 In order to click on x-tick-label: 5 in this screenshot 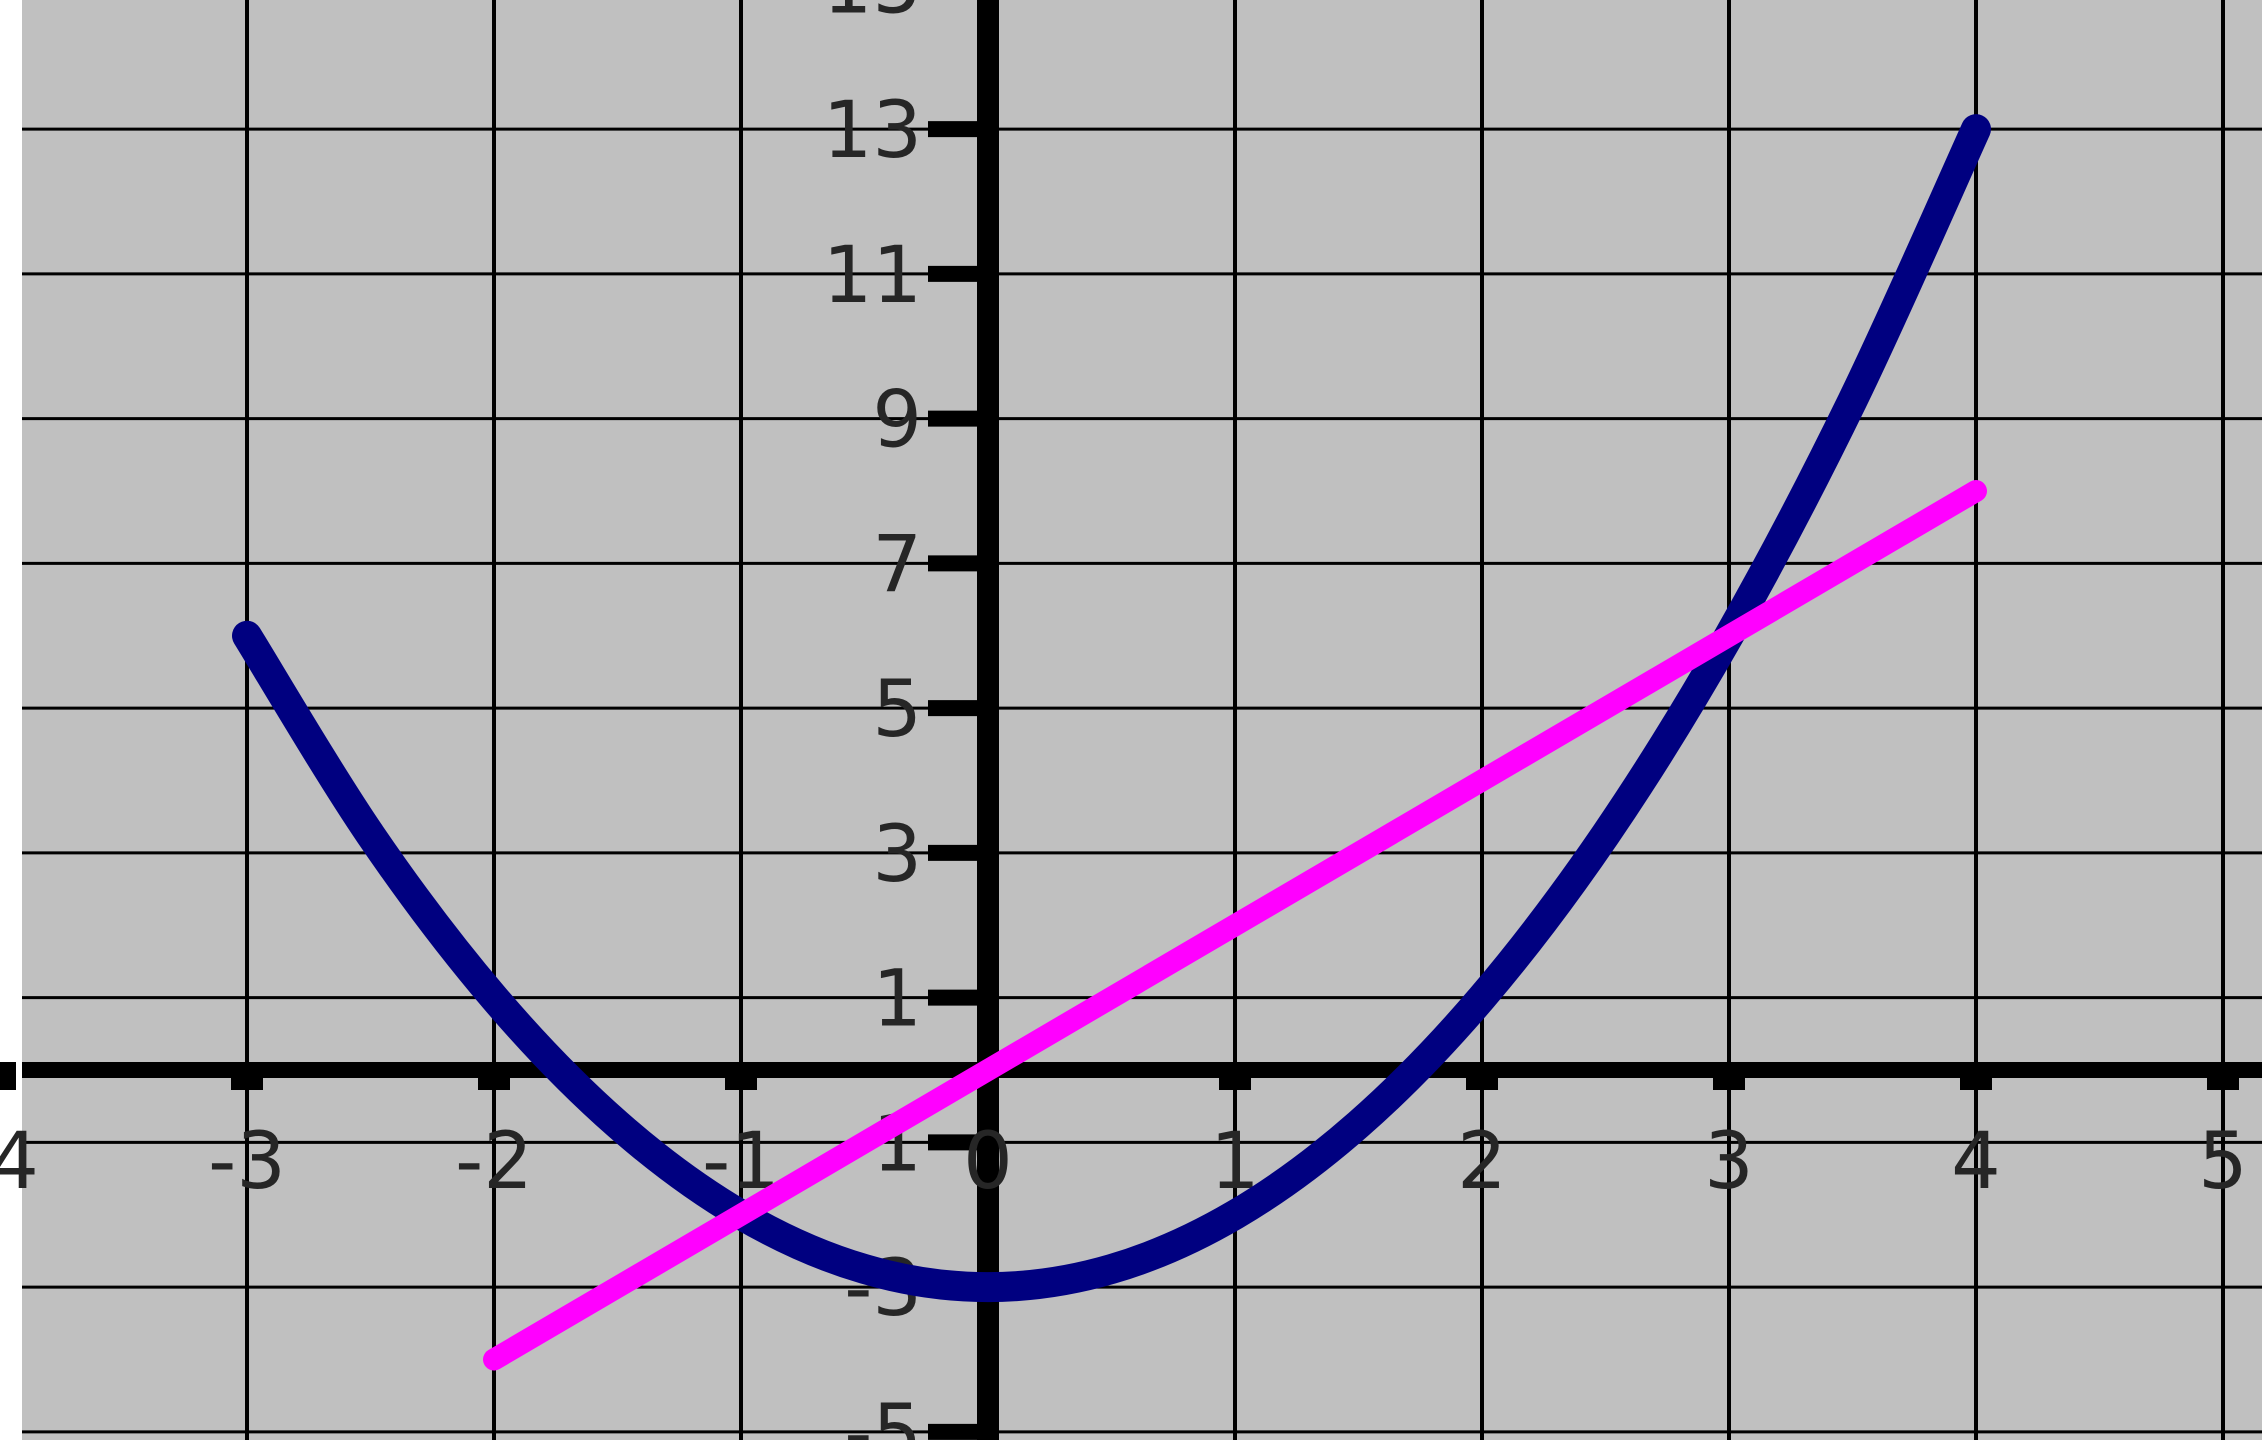, I will do `click(2223, 1162)`.